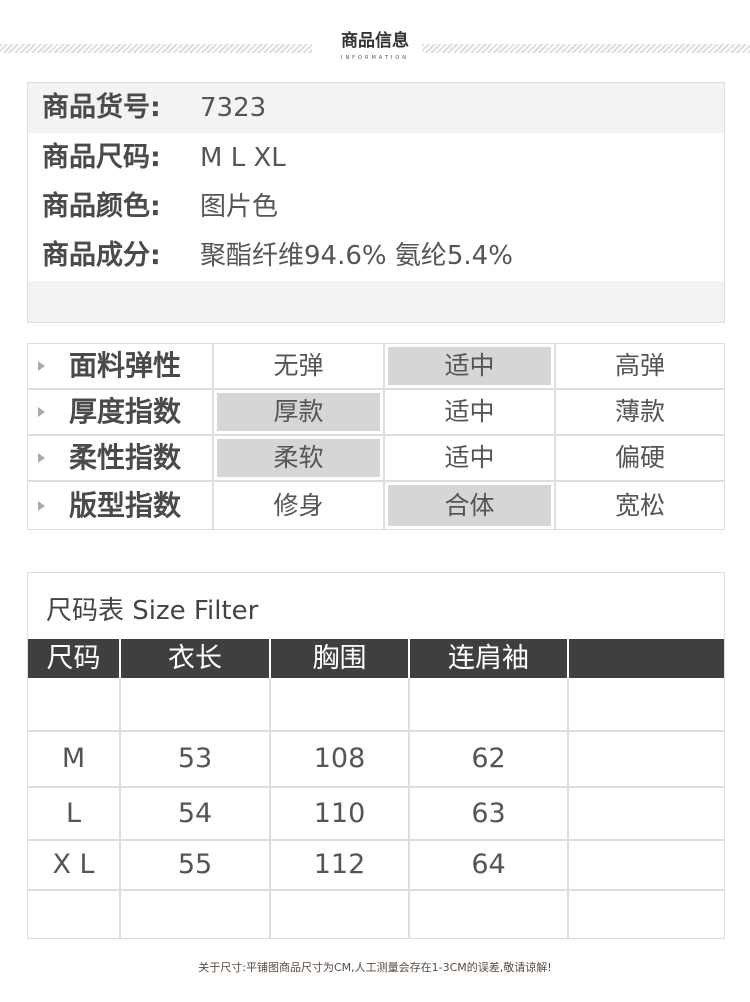  What do you see at coordinates (375, 58) in the screenshot?
I see `section-subtitle: INFORMATION` at bounding box center [375, 58].